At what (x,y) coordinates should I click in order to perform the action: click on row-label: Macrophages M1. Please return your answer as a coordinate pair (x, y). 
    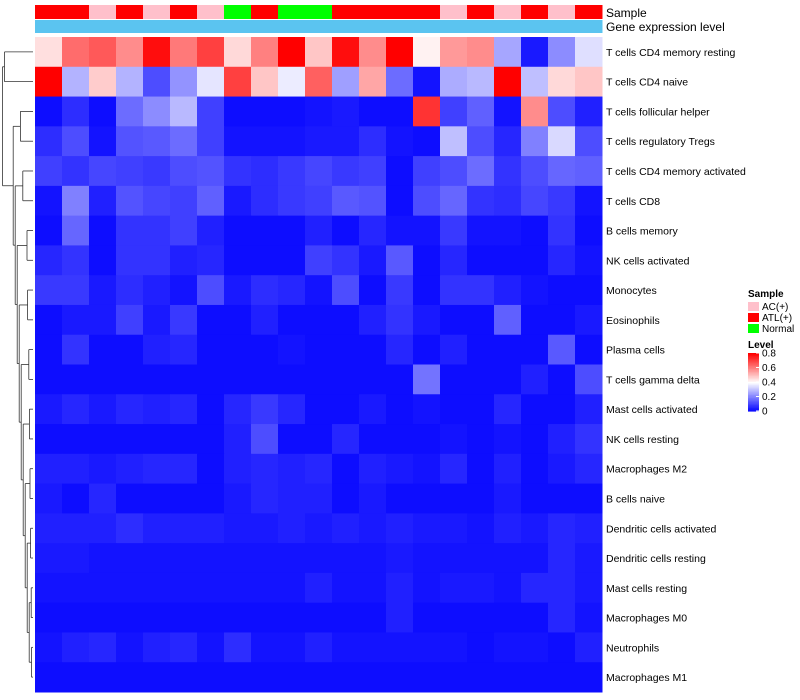
    Looking at the image, I should click on (646, 678).